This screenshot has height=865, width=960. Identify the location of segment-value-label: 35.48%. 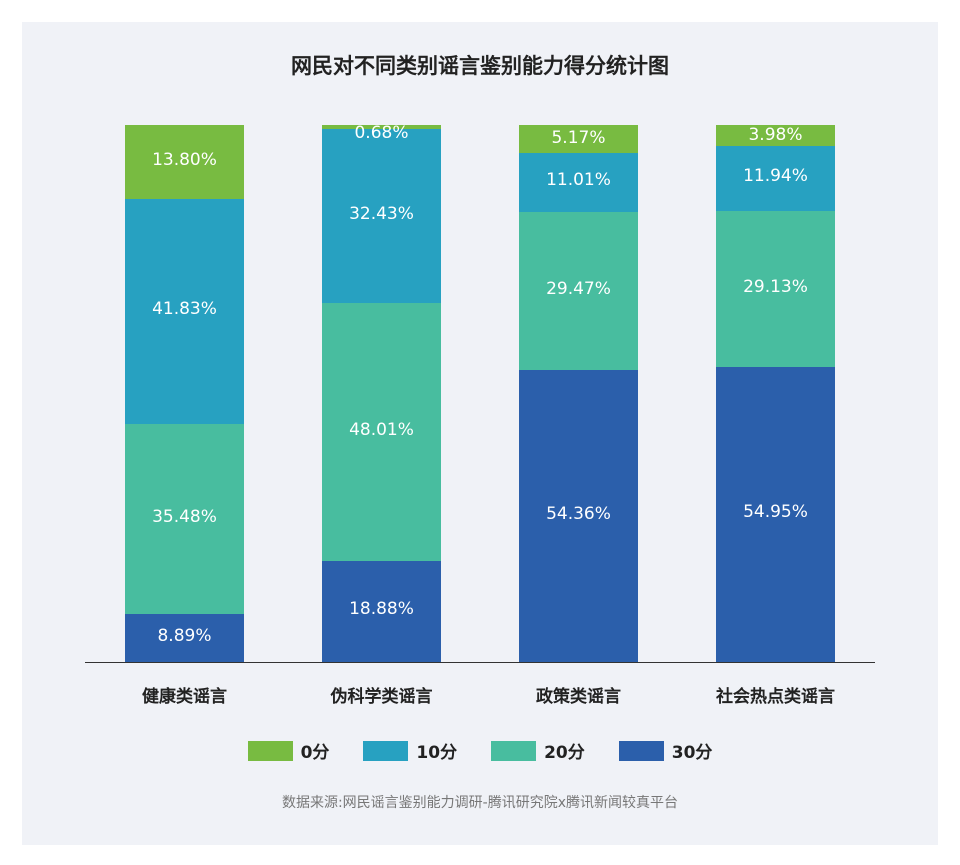
(184, 517).